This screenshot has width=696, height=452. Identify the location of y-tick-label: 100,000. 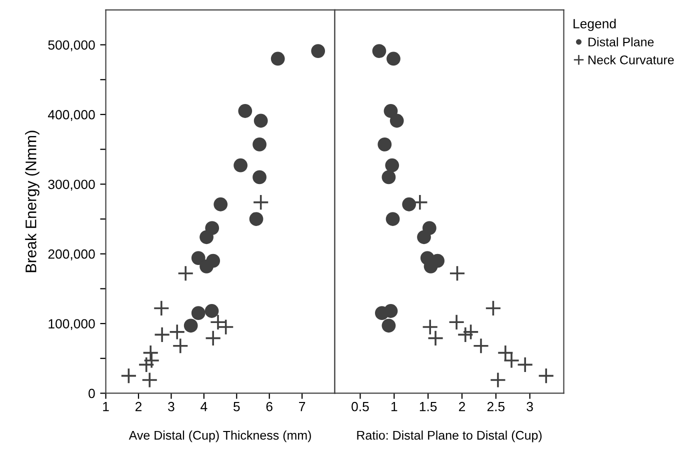
(71, 324).